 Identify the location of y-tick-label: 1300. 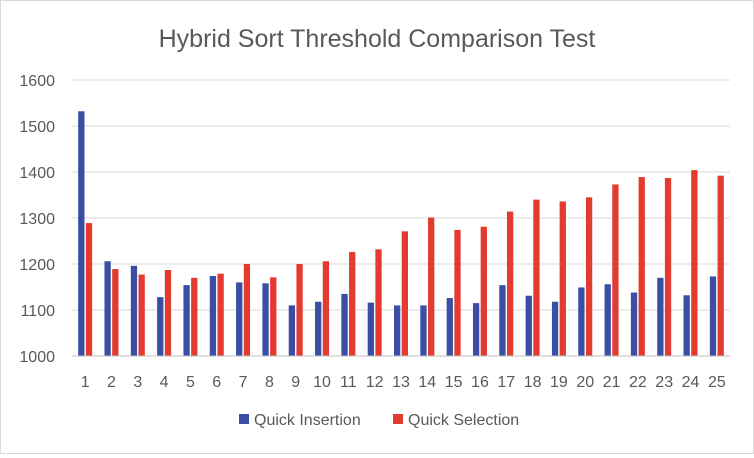
(37, 219).